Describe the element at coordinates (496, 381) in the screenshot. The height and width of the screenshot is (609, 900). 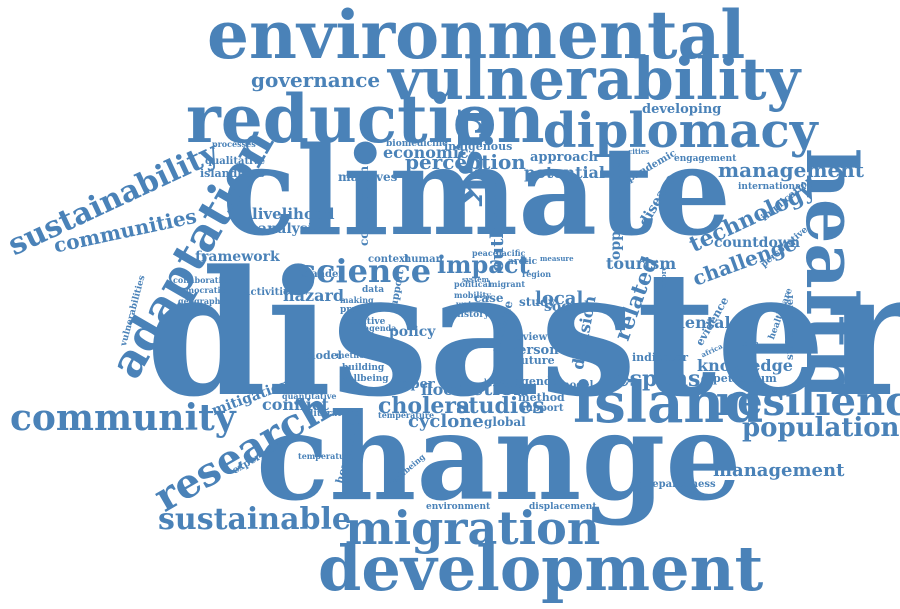
I see `word-history: lancet` at that location.